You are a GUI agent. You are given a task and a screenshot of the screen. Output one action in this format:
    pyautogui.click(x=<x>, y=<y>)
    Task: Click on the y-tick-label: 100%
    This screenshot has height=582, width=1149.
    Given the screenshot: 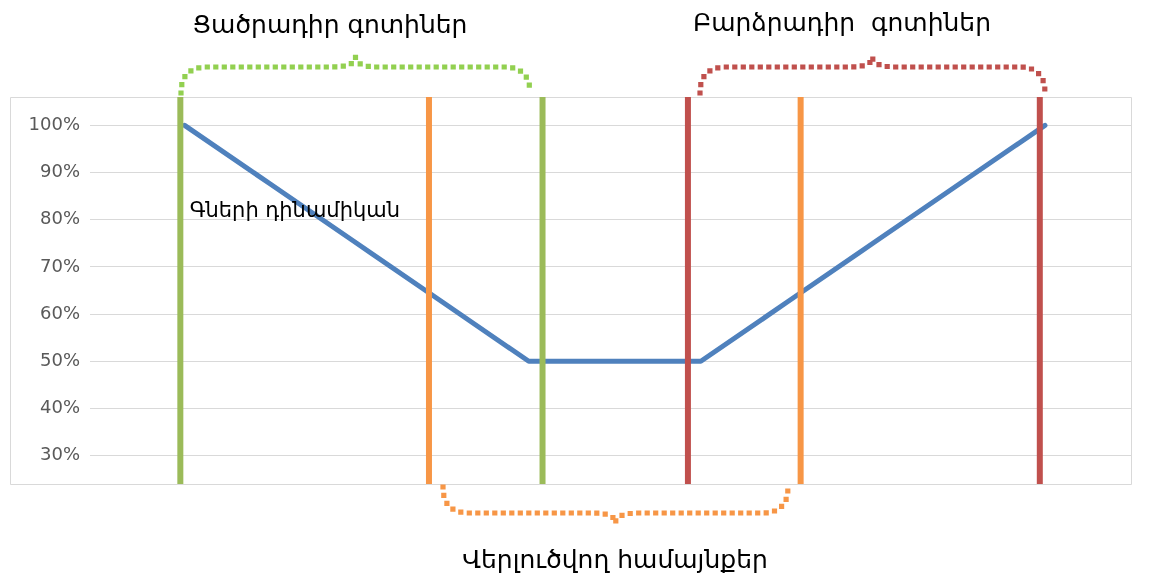 What is the action you would take?
    pyautogui.click(x=54, y=123)
    